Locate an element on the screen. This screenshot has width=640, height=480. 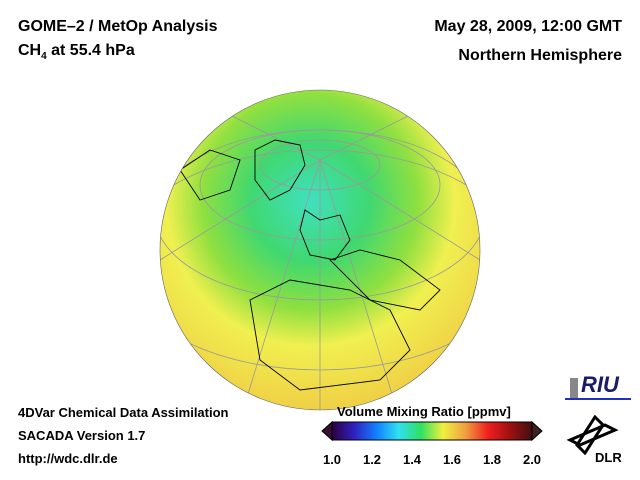
species-label: CH4 at 55.4 hPa is located at coordinates (76, 52).